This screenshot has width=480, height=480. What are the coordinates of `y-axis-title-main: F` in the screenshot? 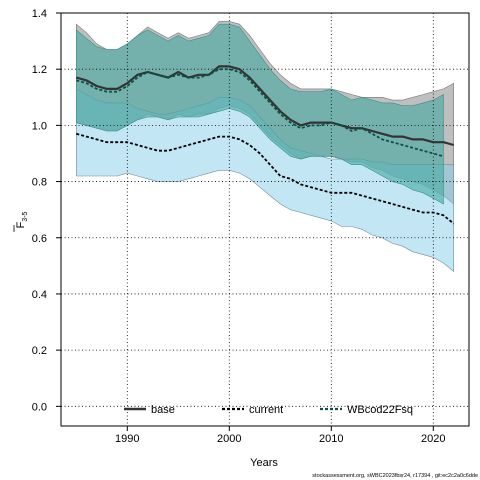 It's located at (21, 224).